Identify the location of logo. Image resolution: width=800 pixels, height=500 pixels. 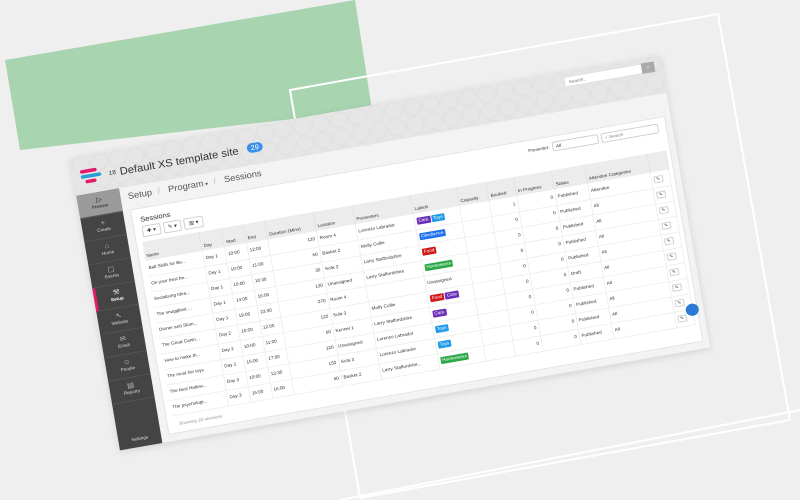
(91, 175).